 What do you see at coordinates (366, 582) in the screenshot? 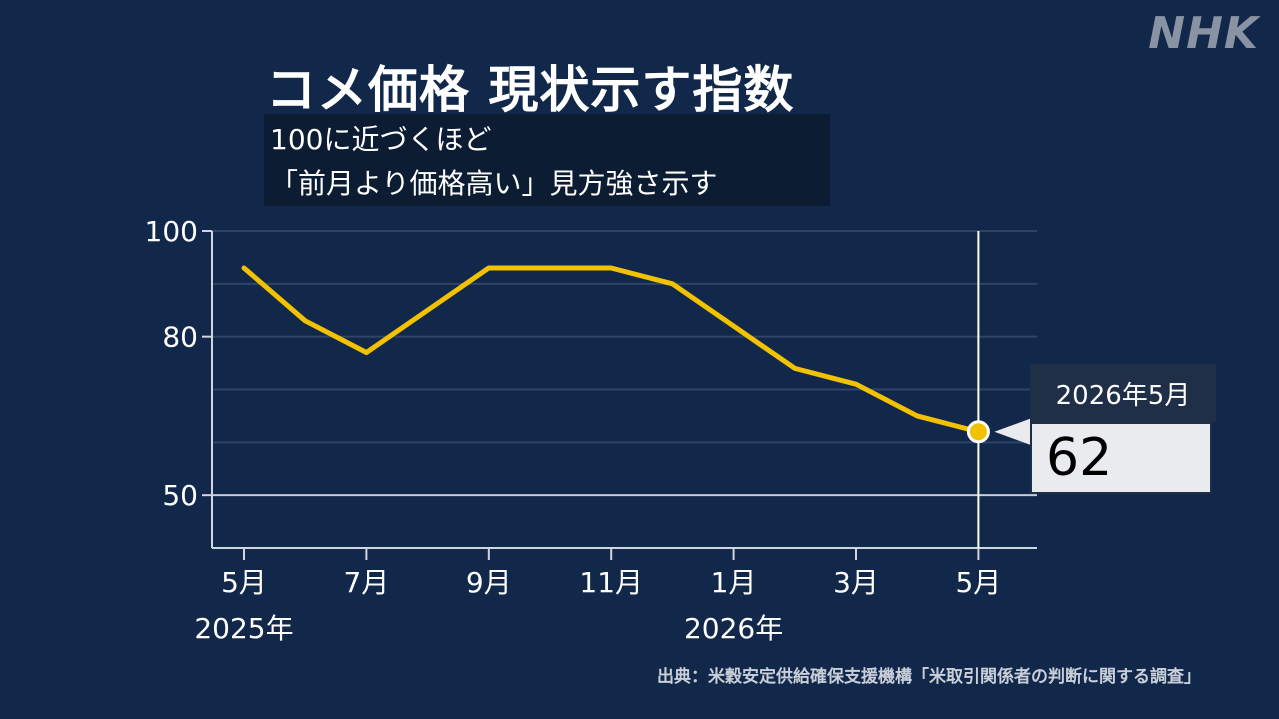
I see `x-tick-label: 7月` at bounding box center [366, 582].